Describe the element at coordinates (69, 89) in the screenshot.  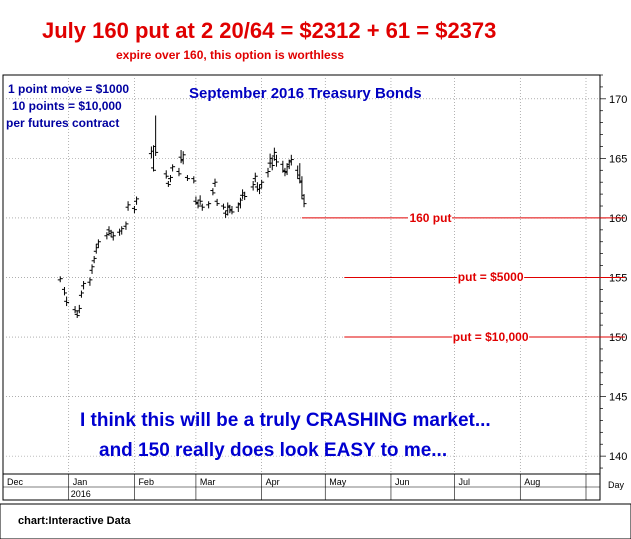
I see `note-point-move: 1 point move = $1000` at that location.